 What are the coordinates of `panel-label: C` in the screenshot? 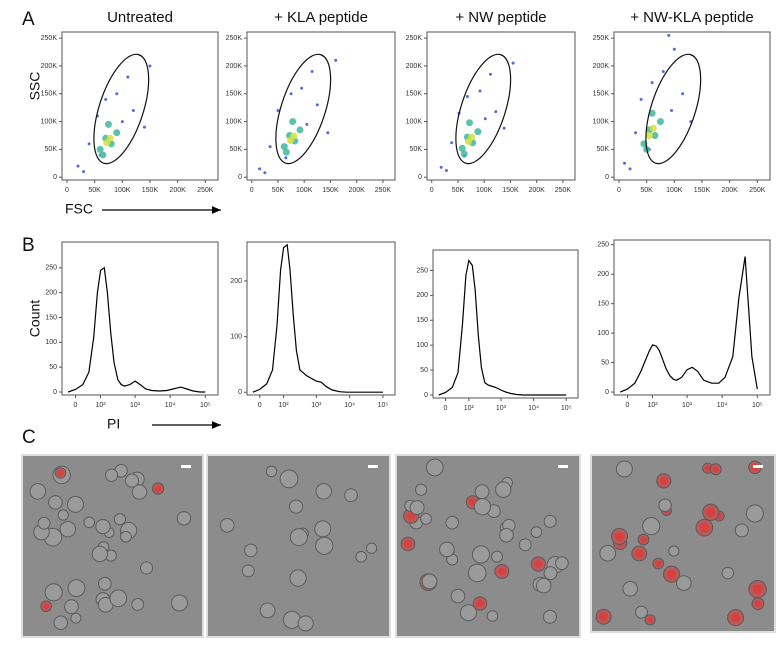 It's located at (29, 437).